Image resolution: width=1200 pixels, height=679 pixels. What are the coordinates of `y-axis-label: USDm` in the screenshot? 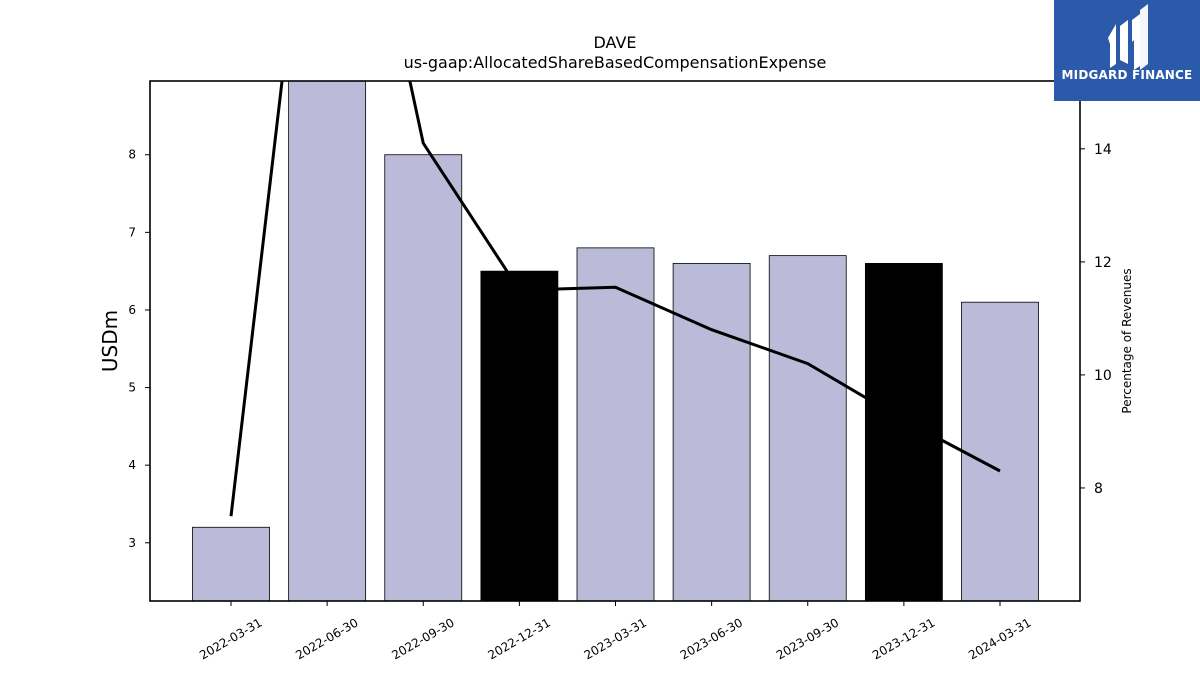 It's located at (110, 341).